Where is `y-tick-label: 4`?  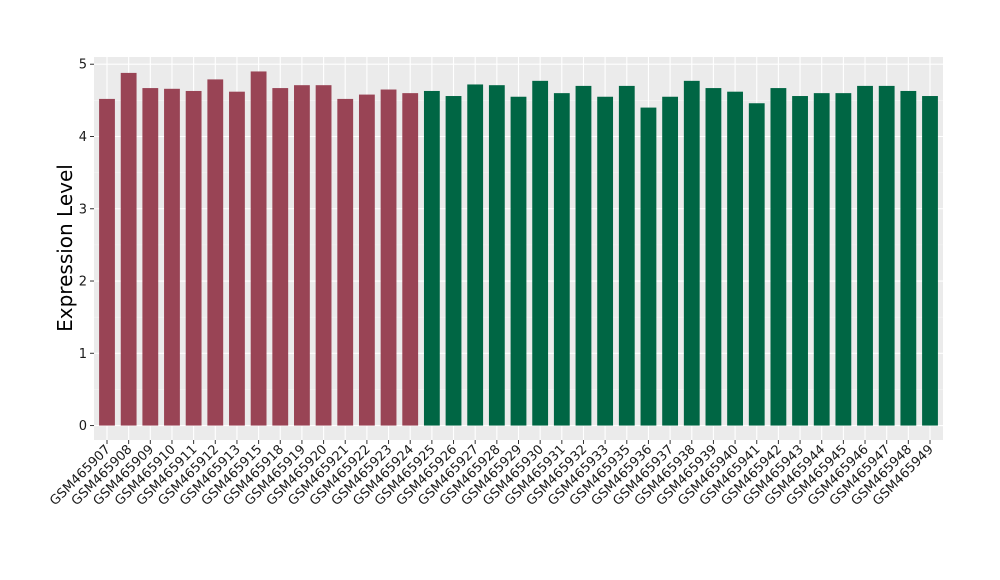
y-tick-label: 4 is located at coordinates (83, 137).